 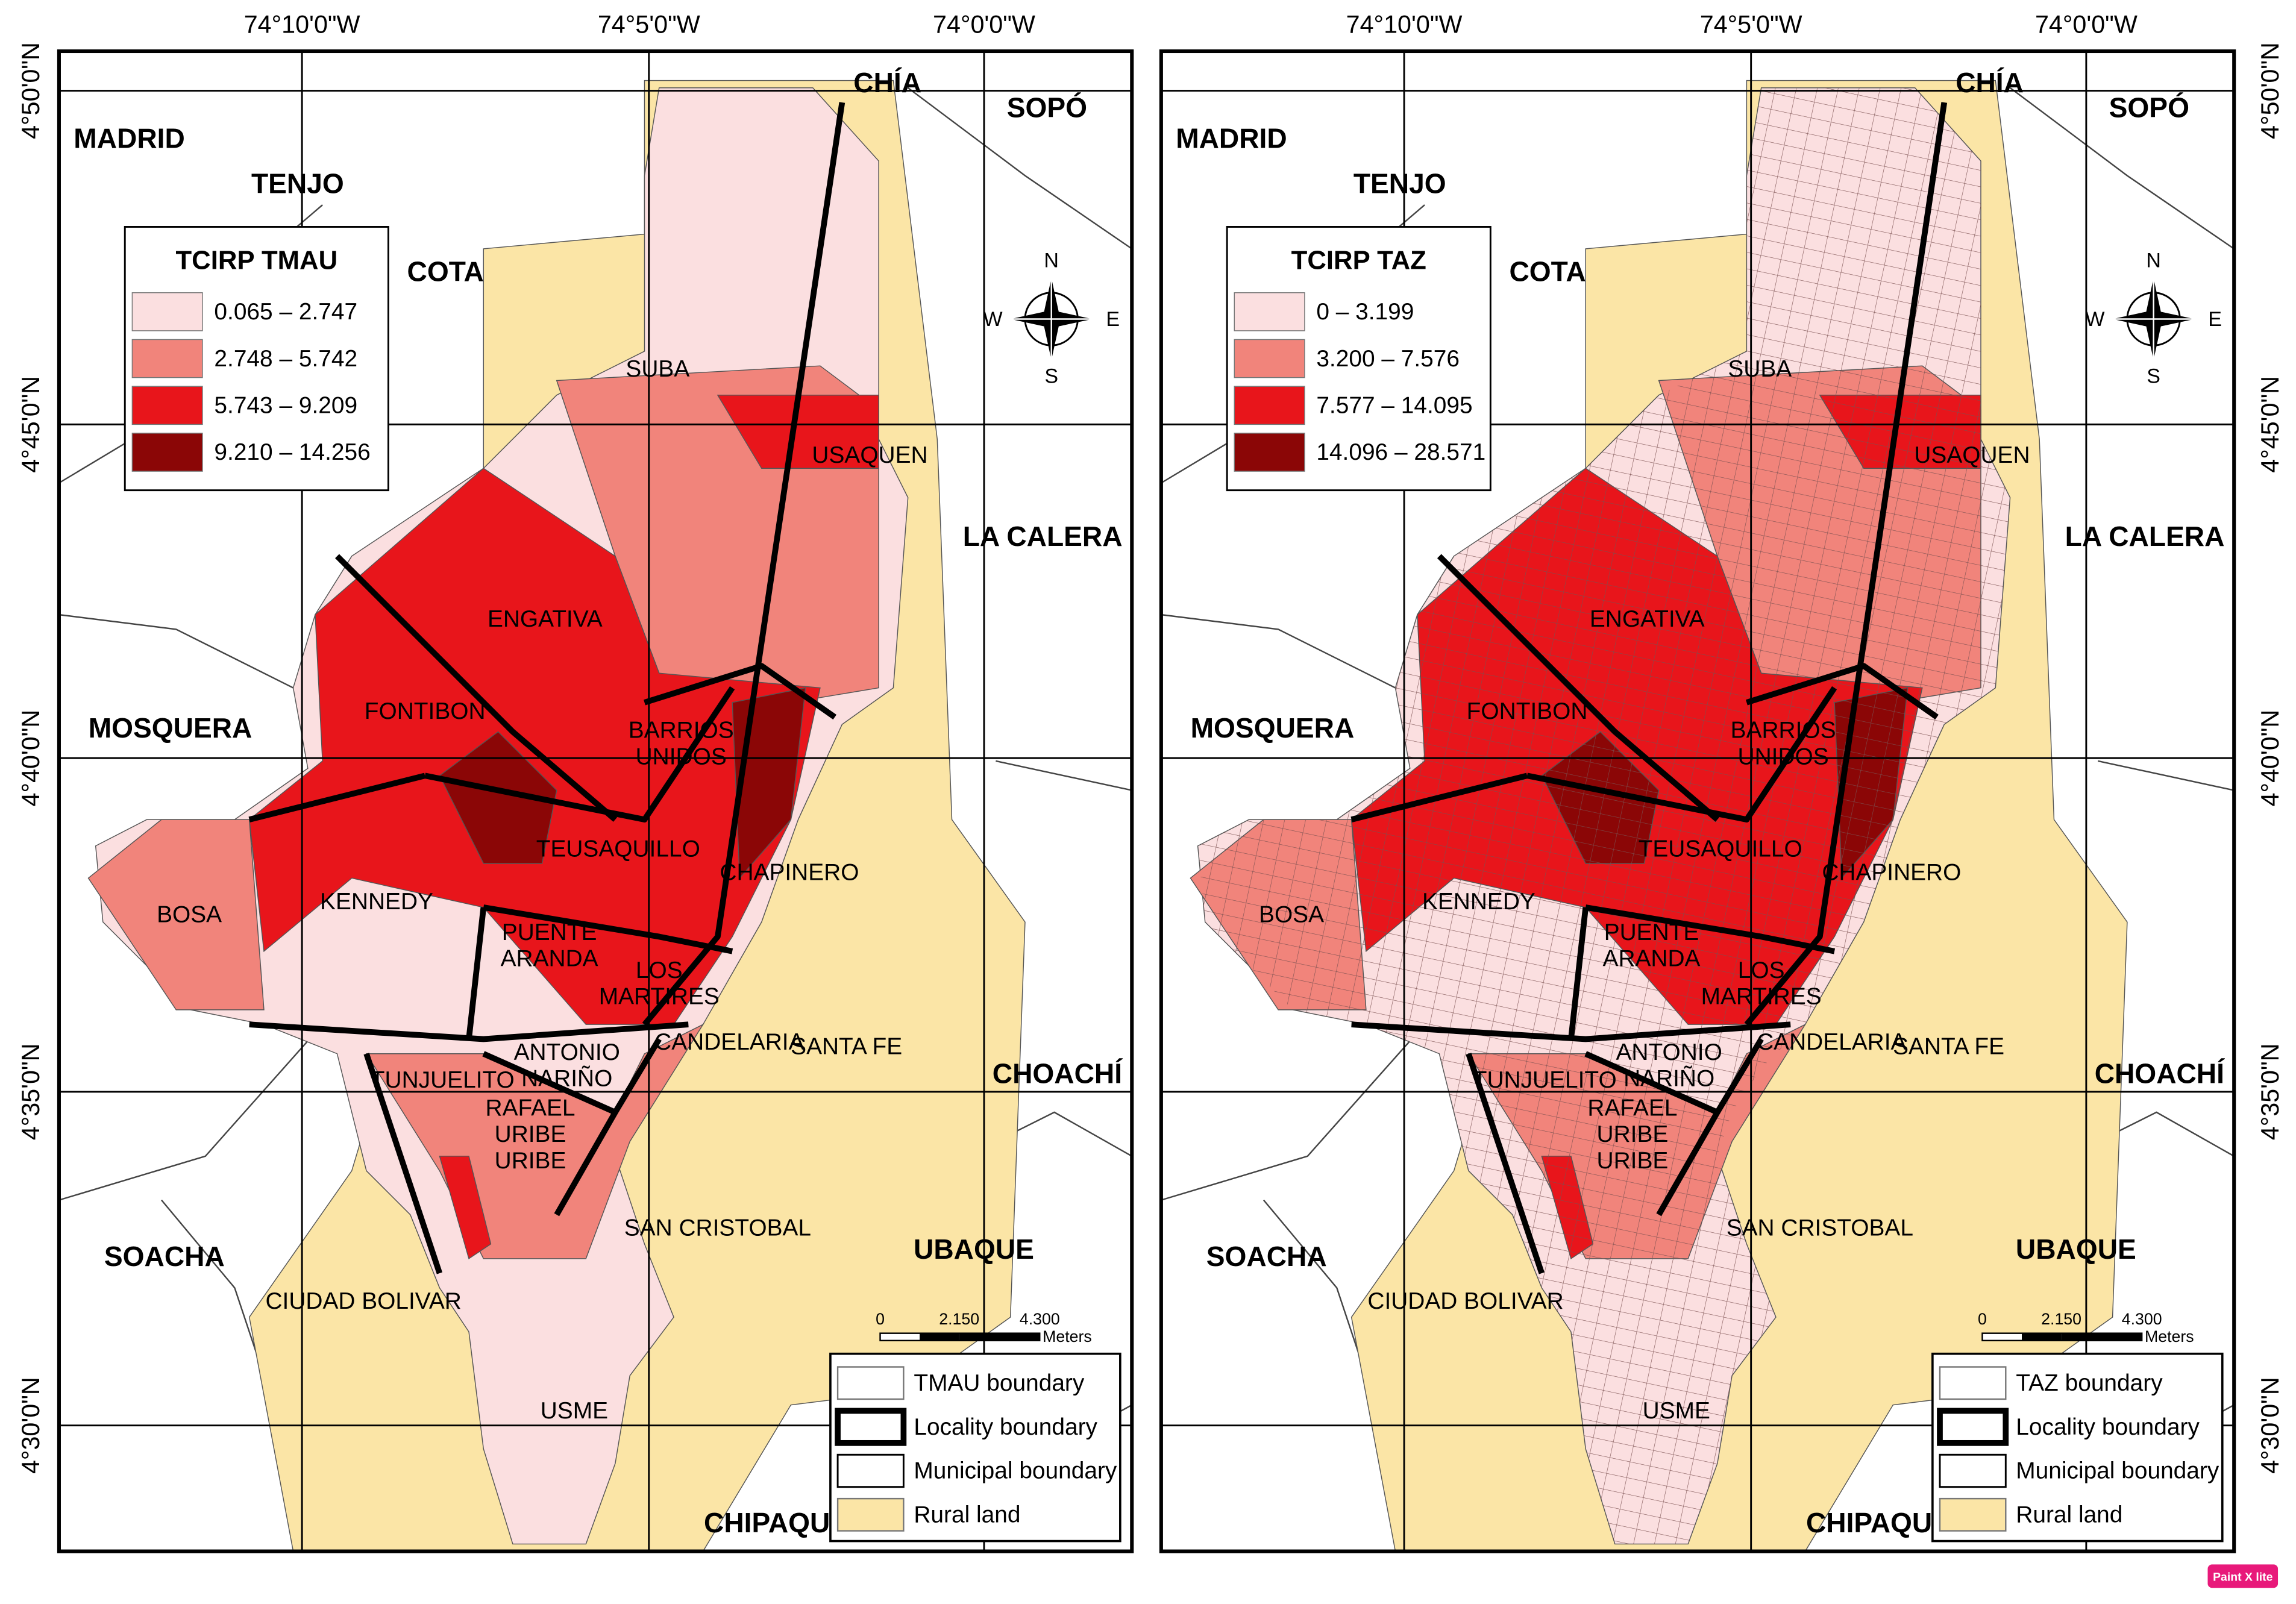 I want to click on legend-label: 0 – 3.199, so click(x=1365, y=312).